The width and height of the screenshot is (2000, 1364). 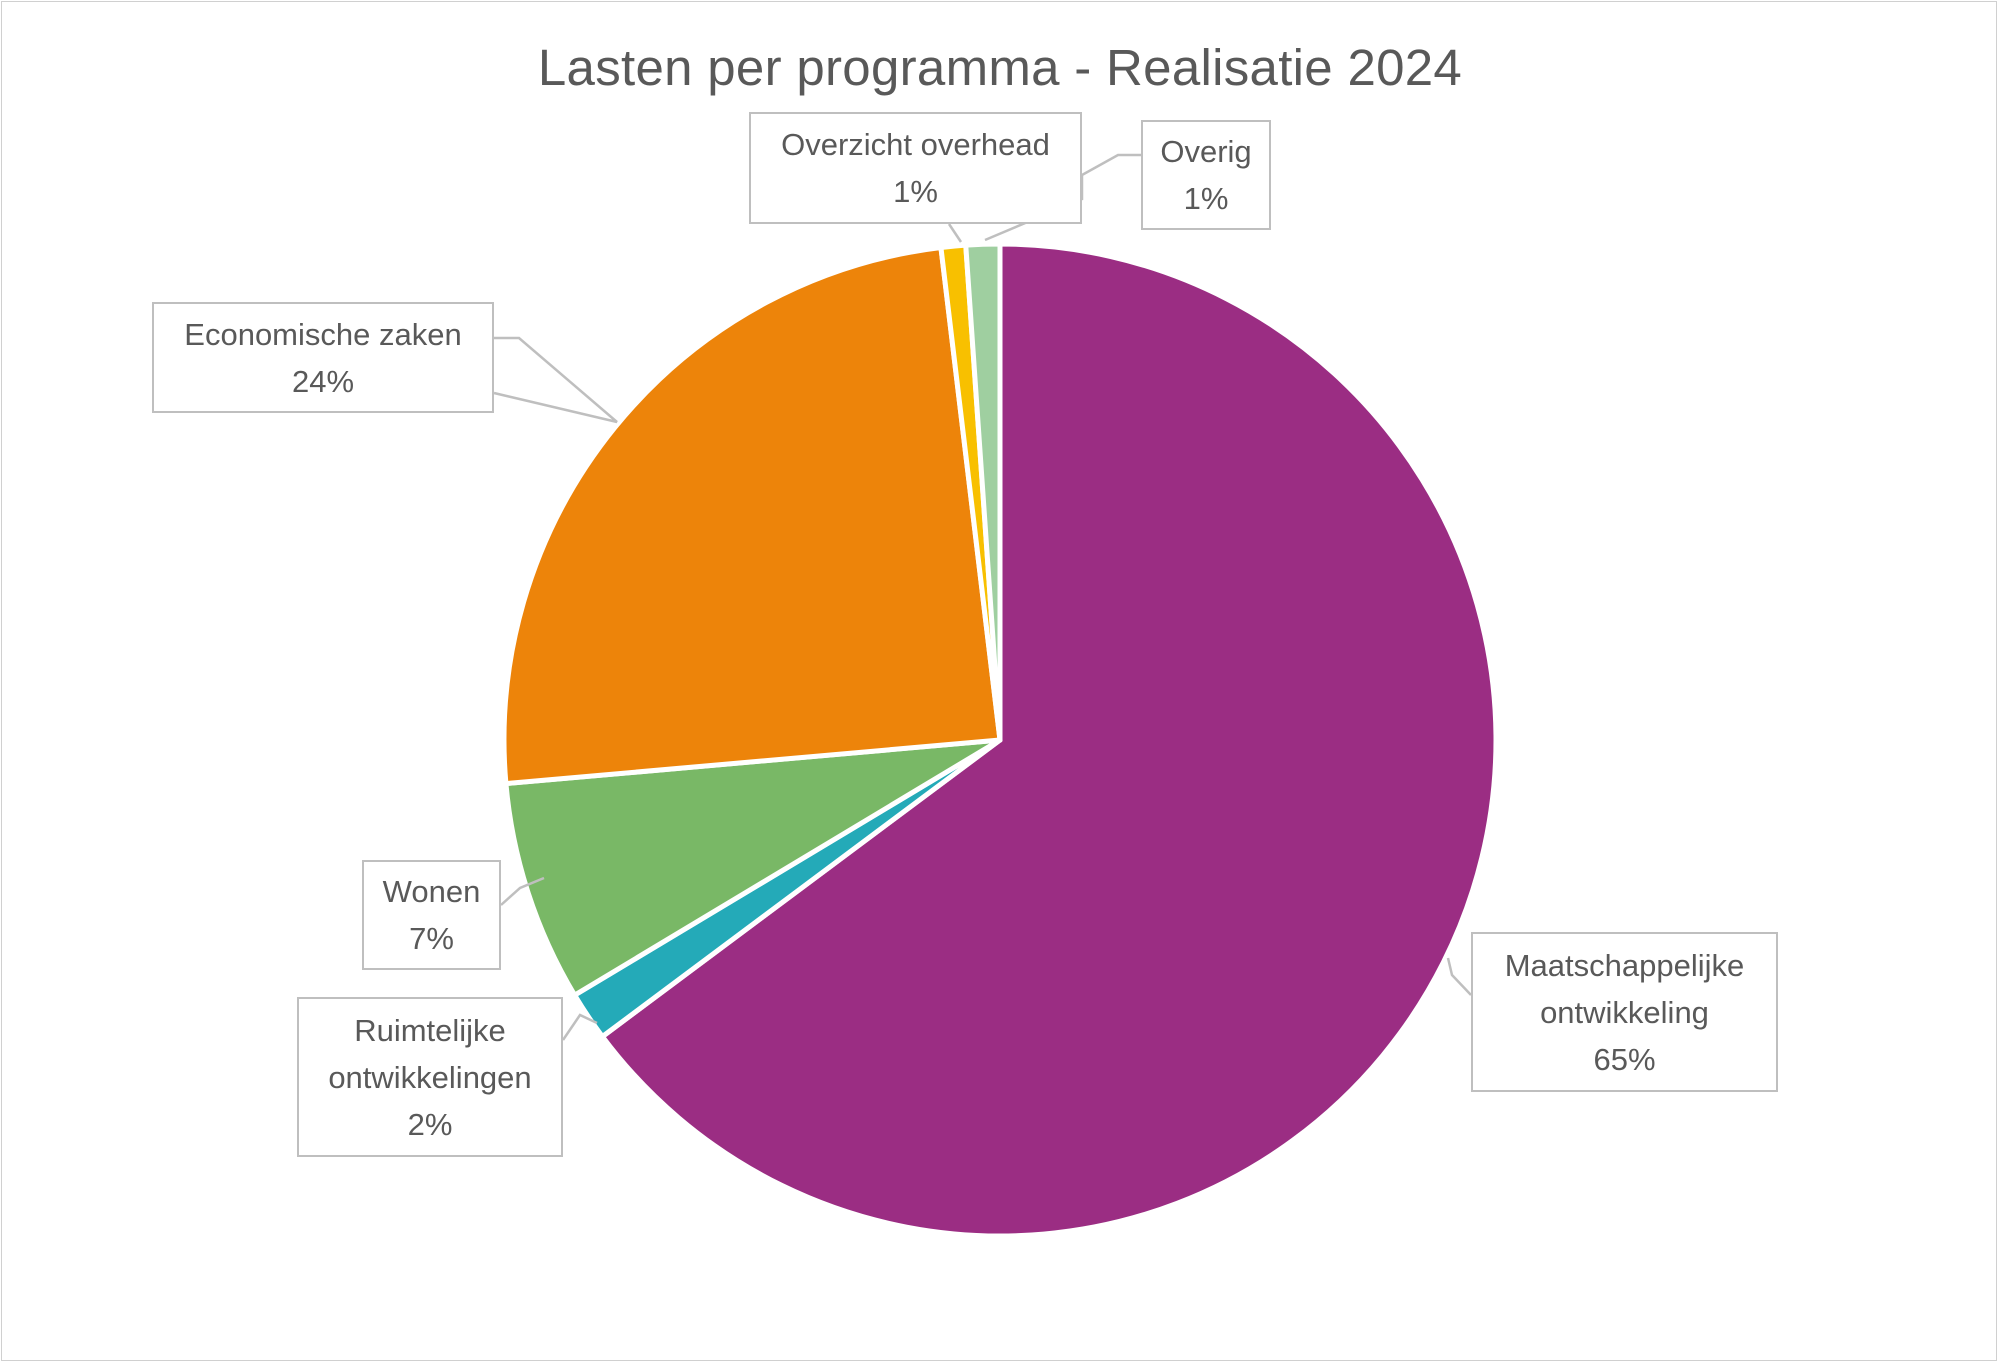 What do you see at coordinates (753, 867) in the screenshot?
I see `slice-wonen` at bounding box center [753, 867].